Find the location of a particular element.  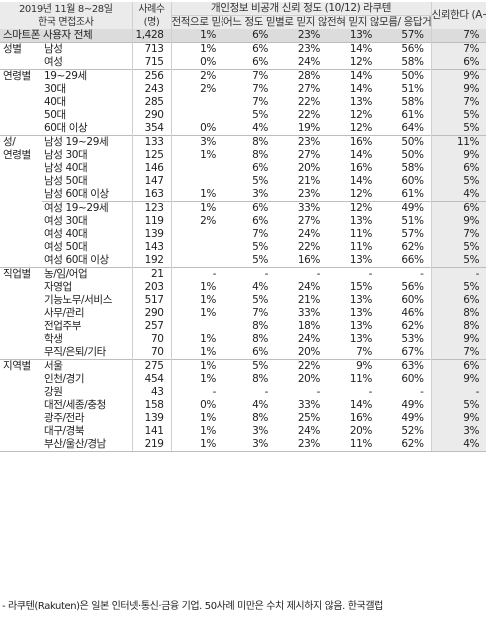

table-row: 대전/세종/충청 158 0% 4% 33% 14% 49% 5% is located at coordinates (243, 405).